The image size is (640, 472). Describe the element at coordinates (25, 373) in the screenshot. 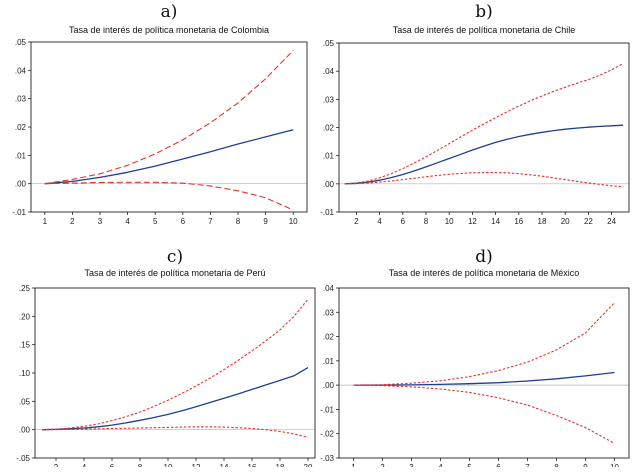

I see `y-tick-label: .10` at that location.